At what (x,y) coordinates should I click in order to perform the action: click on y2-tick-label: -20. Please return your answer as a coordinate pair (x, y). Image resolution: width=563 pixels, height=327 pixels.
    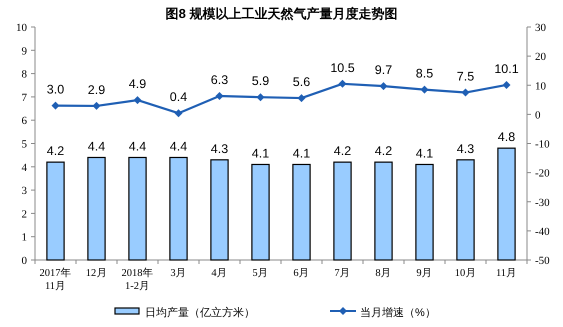
    Looking at the image, I should click on (542, 174).